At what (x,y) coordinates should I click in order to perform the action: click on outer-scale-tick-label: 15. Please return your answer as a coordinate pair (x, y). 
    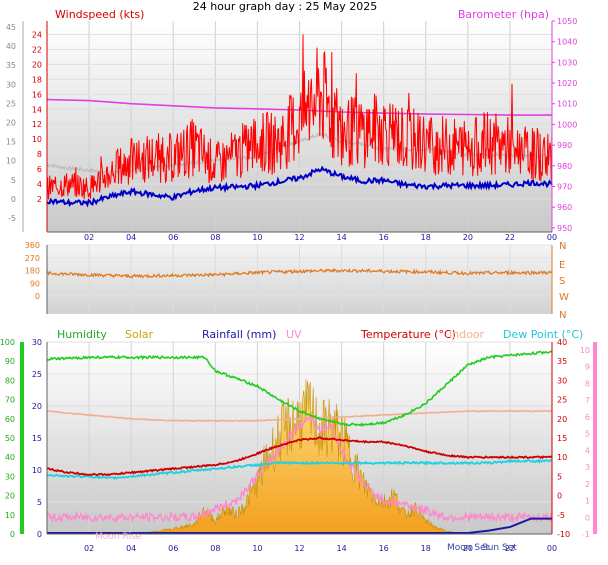
    Looking at the image, I should click on (11, 142).